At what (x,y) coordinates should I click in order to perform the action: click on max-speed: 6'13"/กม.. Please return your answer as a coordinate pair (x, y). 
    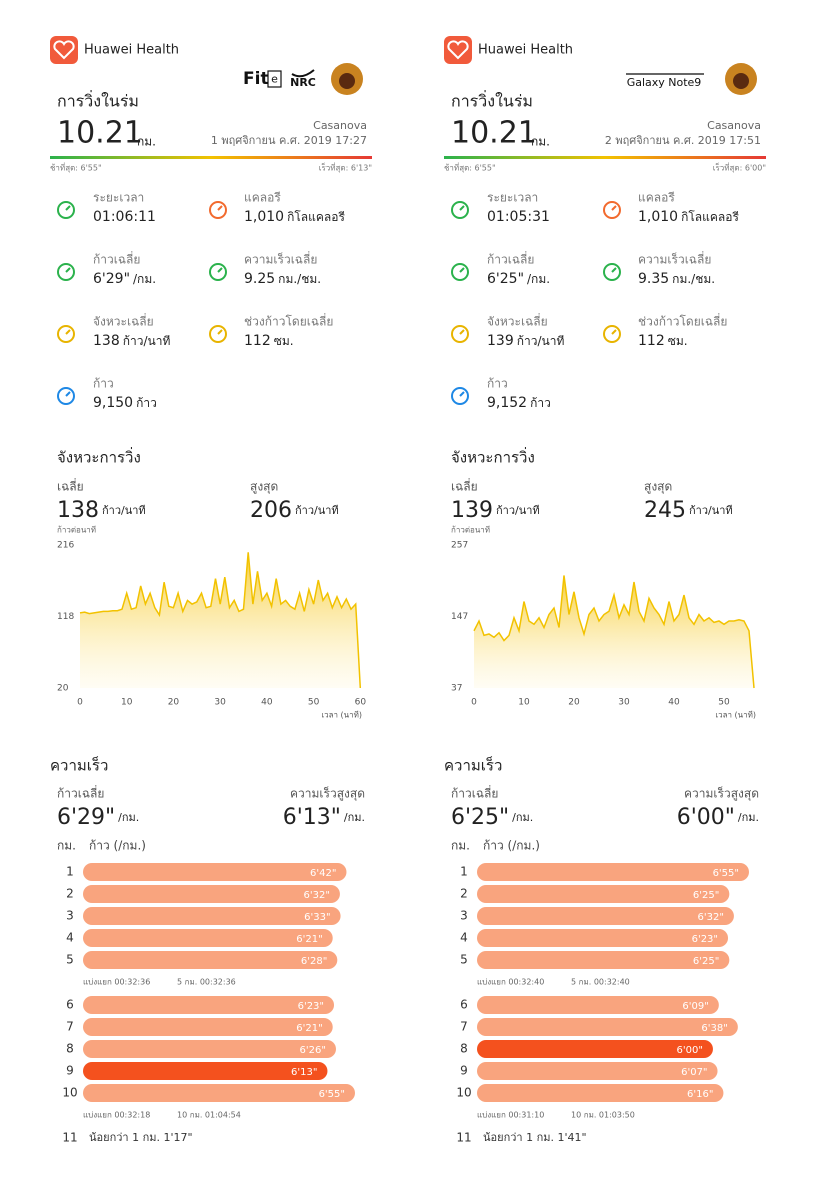
    Looking at the image, I should click on (324, 817).